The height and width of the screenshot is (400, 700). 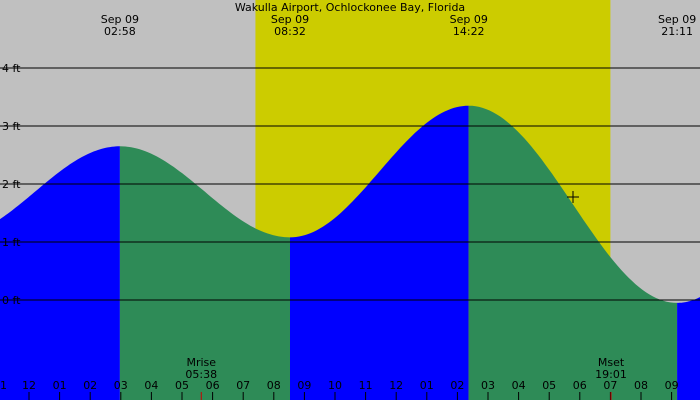 I want to click on y-tick-label: 2 ft, so click(x=11, y=184).